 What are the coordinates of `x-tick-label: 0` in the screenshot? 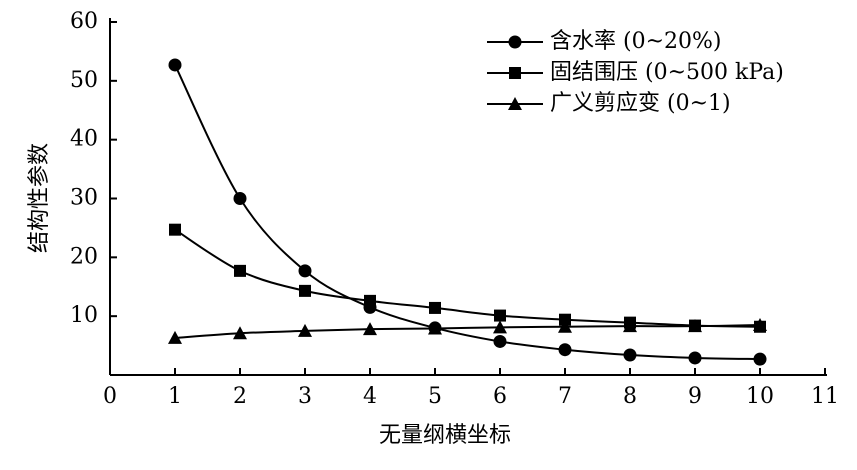 It's located at (110, 396).